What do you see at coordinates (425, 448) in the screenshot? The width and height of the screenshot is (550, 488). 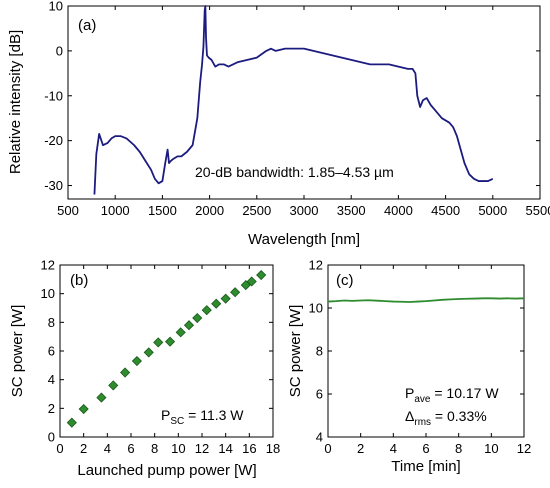 I see `panel-c-xtick-label: 6` at bounding box center [425, 448].